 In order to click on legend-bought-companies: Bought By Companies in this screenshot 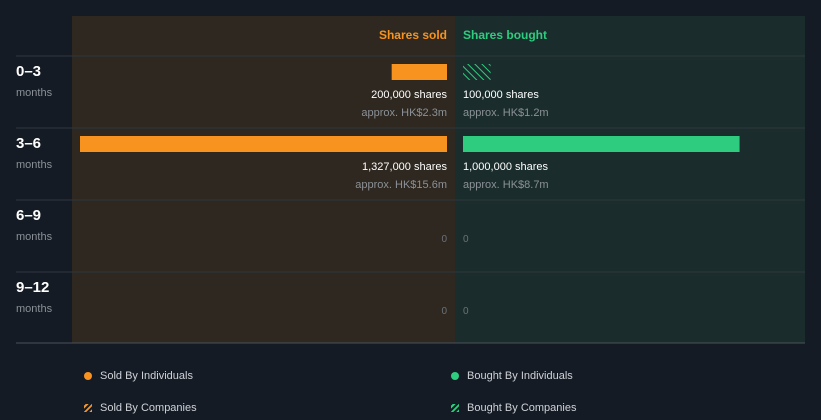, I will do `click(513, 408)`.